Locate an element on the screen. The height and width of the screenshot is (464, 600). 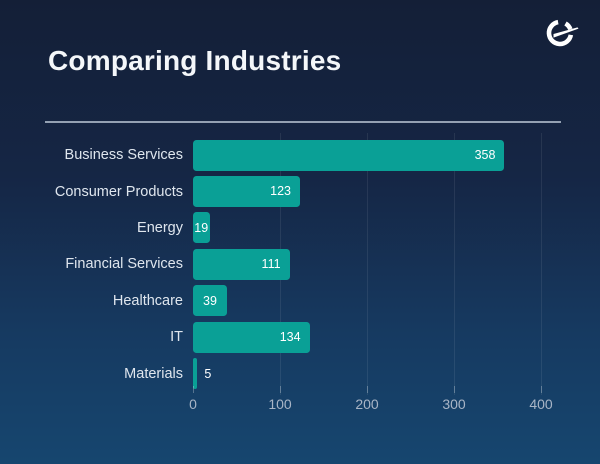
category-label: Financial Services is located at coordinates (124, 264).